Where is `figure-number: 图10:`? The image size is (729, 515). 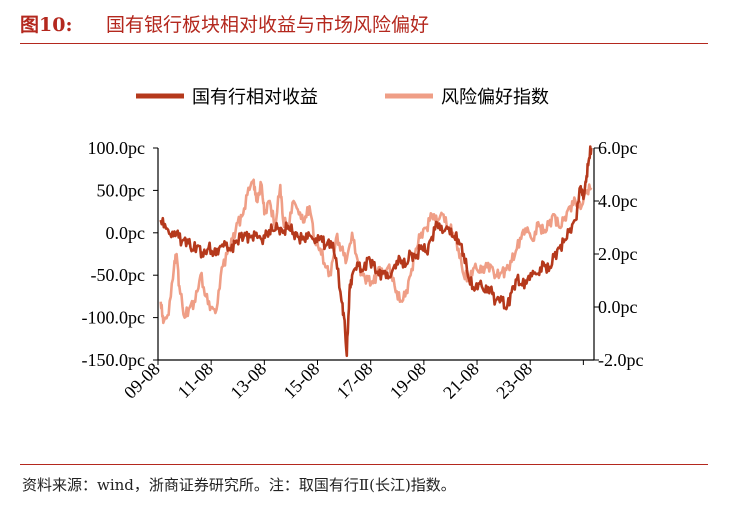 figure-number: 图10: is located at coordinates (46, 25).